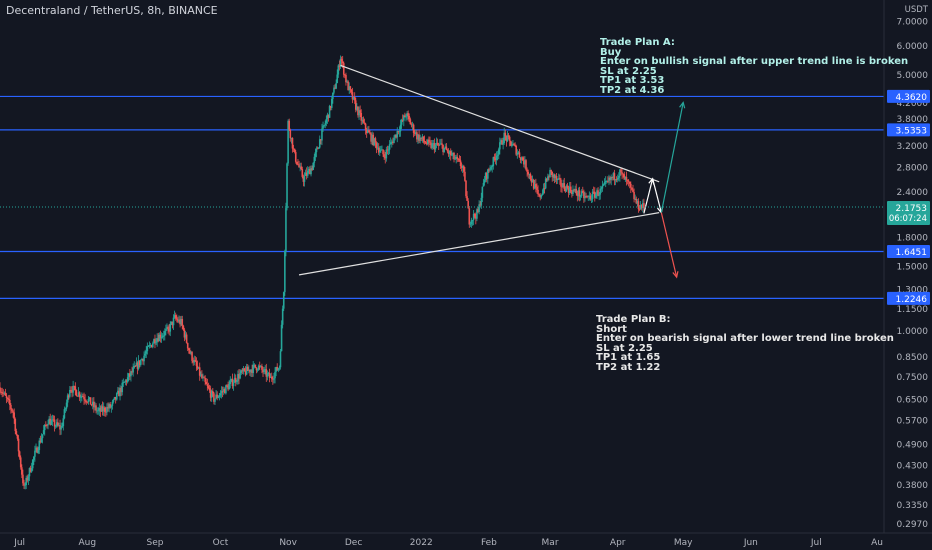 The height and width of the screenshot is (550, 932). Describe the element at coordinates (673, 157) in the screenshot. I see `plan-a-arrow` at that location.